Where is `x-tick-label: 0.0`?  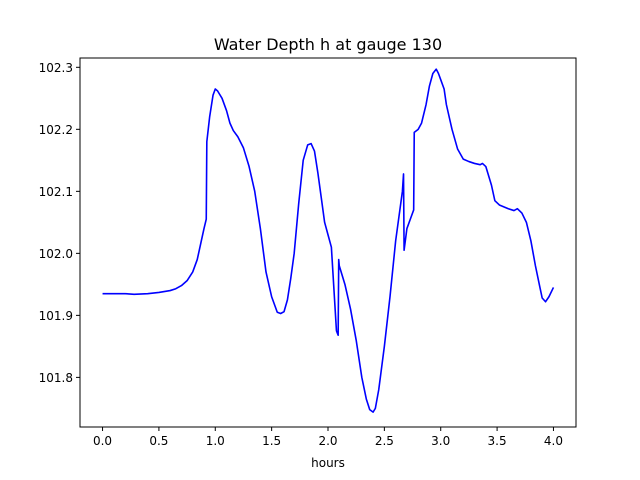
x-tick-label: 0.0 is located at coordinates (102, 441).